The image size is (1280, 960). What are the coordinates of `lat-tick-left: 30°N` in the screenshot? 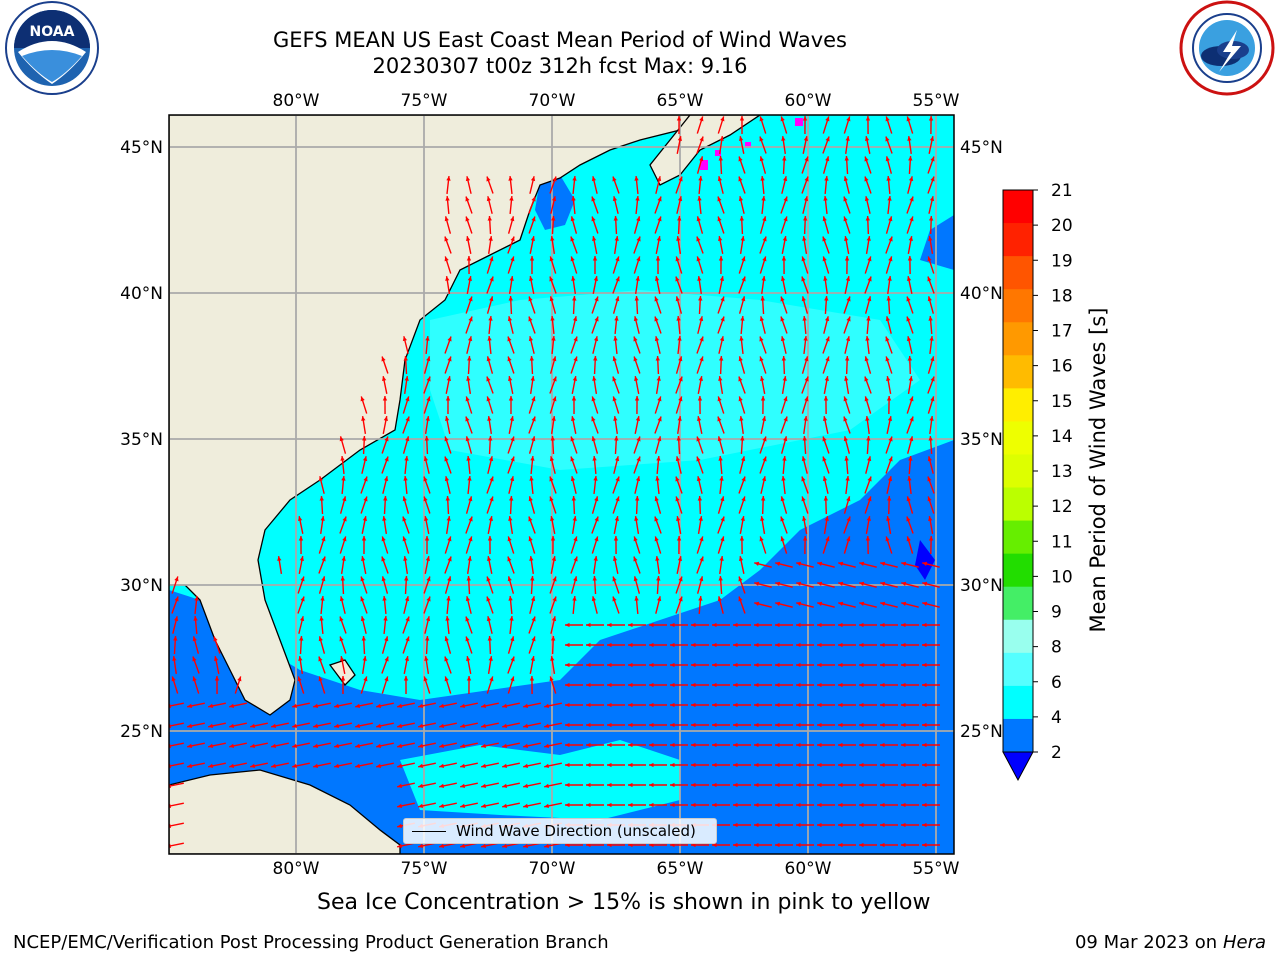 It's located at (141, 586).